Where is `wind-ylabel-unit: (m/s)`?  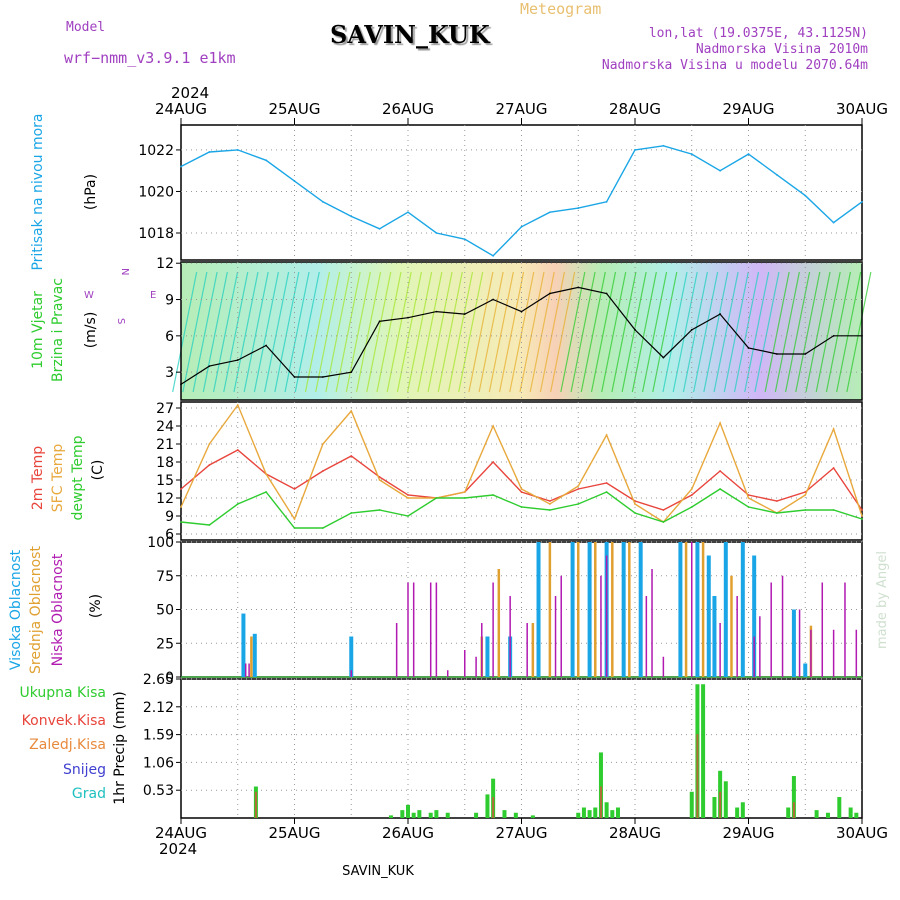 wind-ylabel-unit: (m/s) is located at coordinates (91, 330).